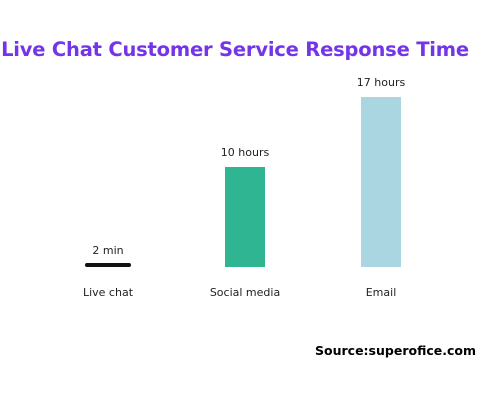 The height and width of the screenshot is (400, 500). What do you see at coordinates (381, 292) in the screenshot?
I see `category-label-email: Email` at bounding box center [381, 292].